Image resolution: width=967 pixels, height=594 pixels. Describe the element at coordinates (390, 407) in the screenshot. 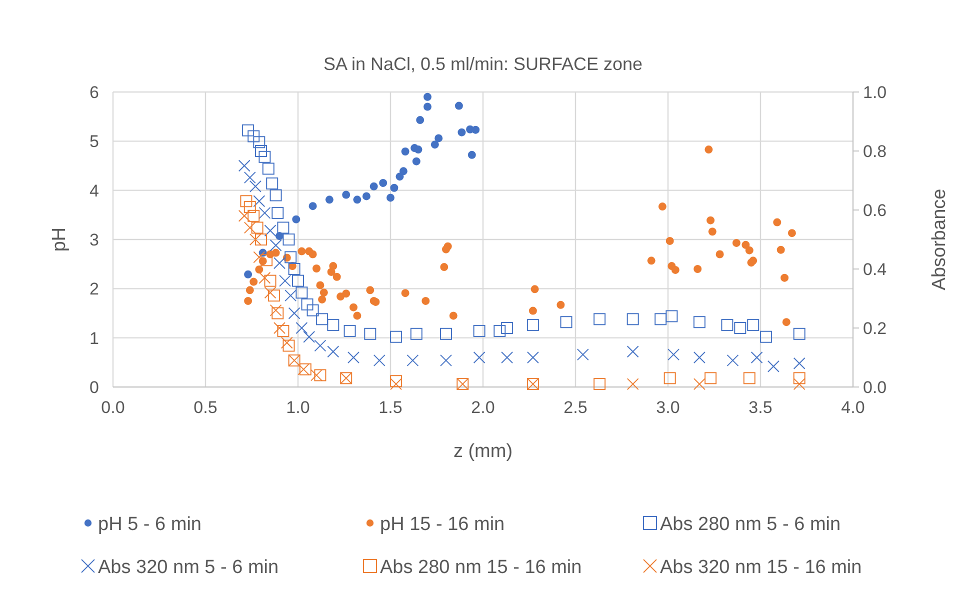

I see `x-tick-label: 1.5` at that location.